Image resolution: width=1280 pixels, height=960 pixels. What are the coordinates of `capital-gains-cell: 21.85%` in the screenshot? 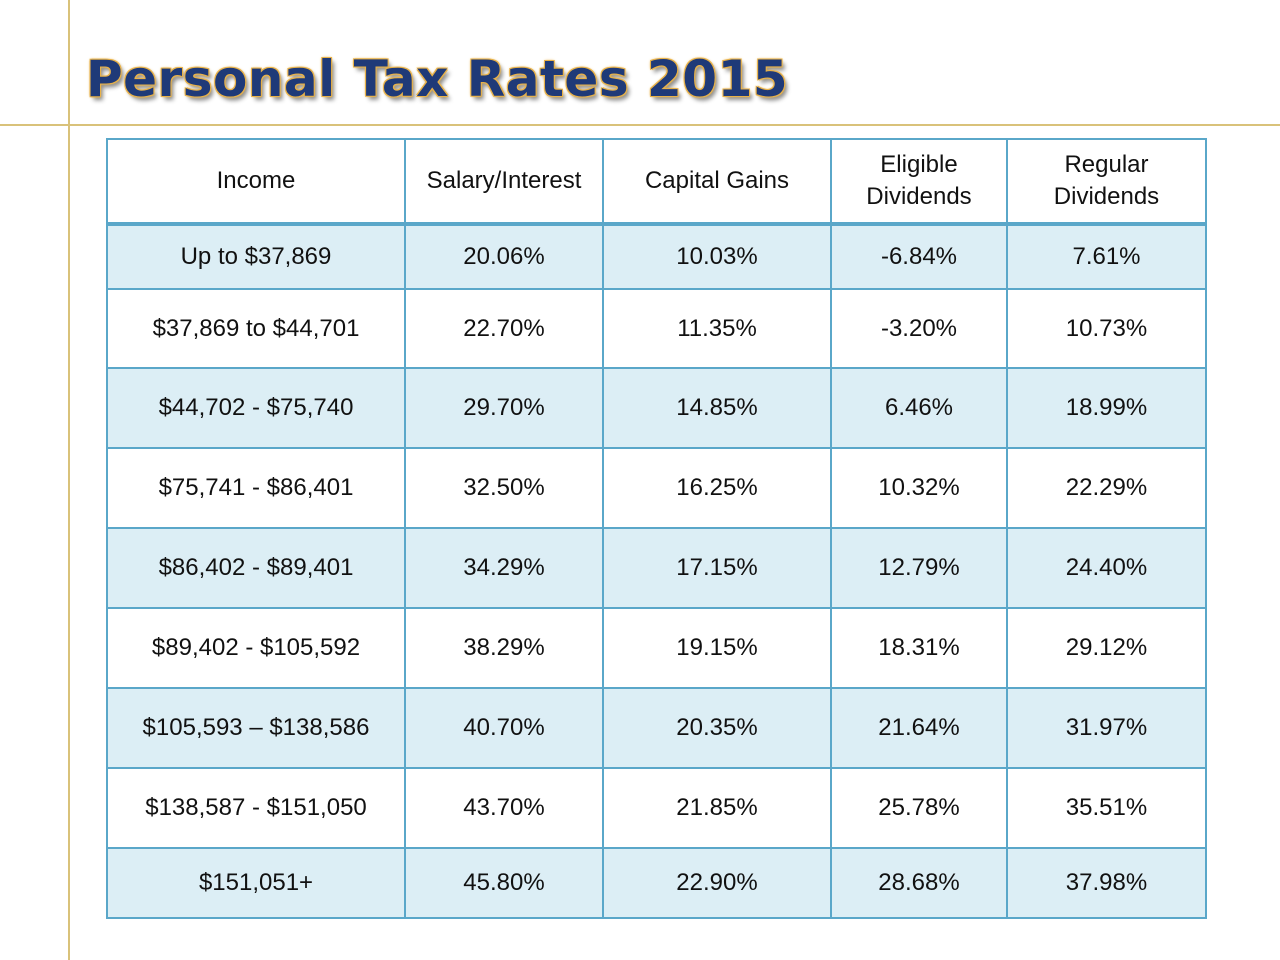 It's located at (717, 808).